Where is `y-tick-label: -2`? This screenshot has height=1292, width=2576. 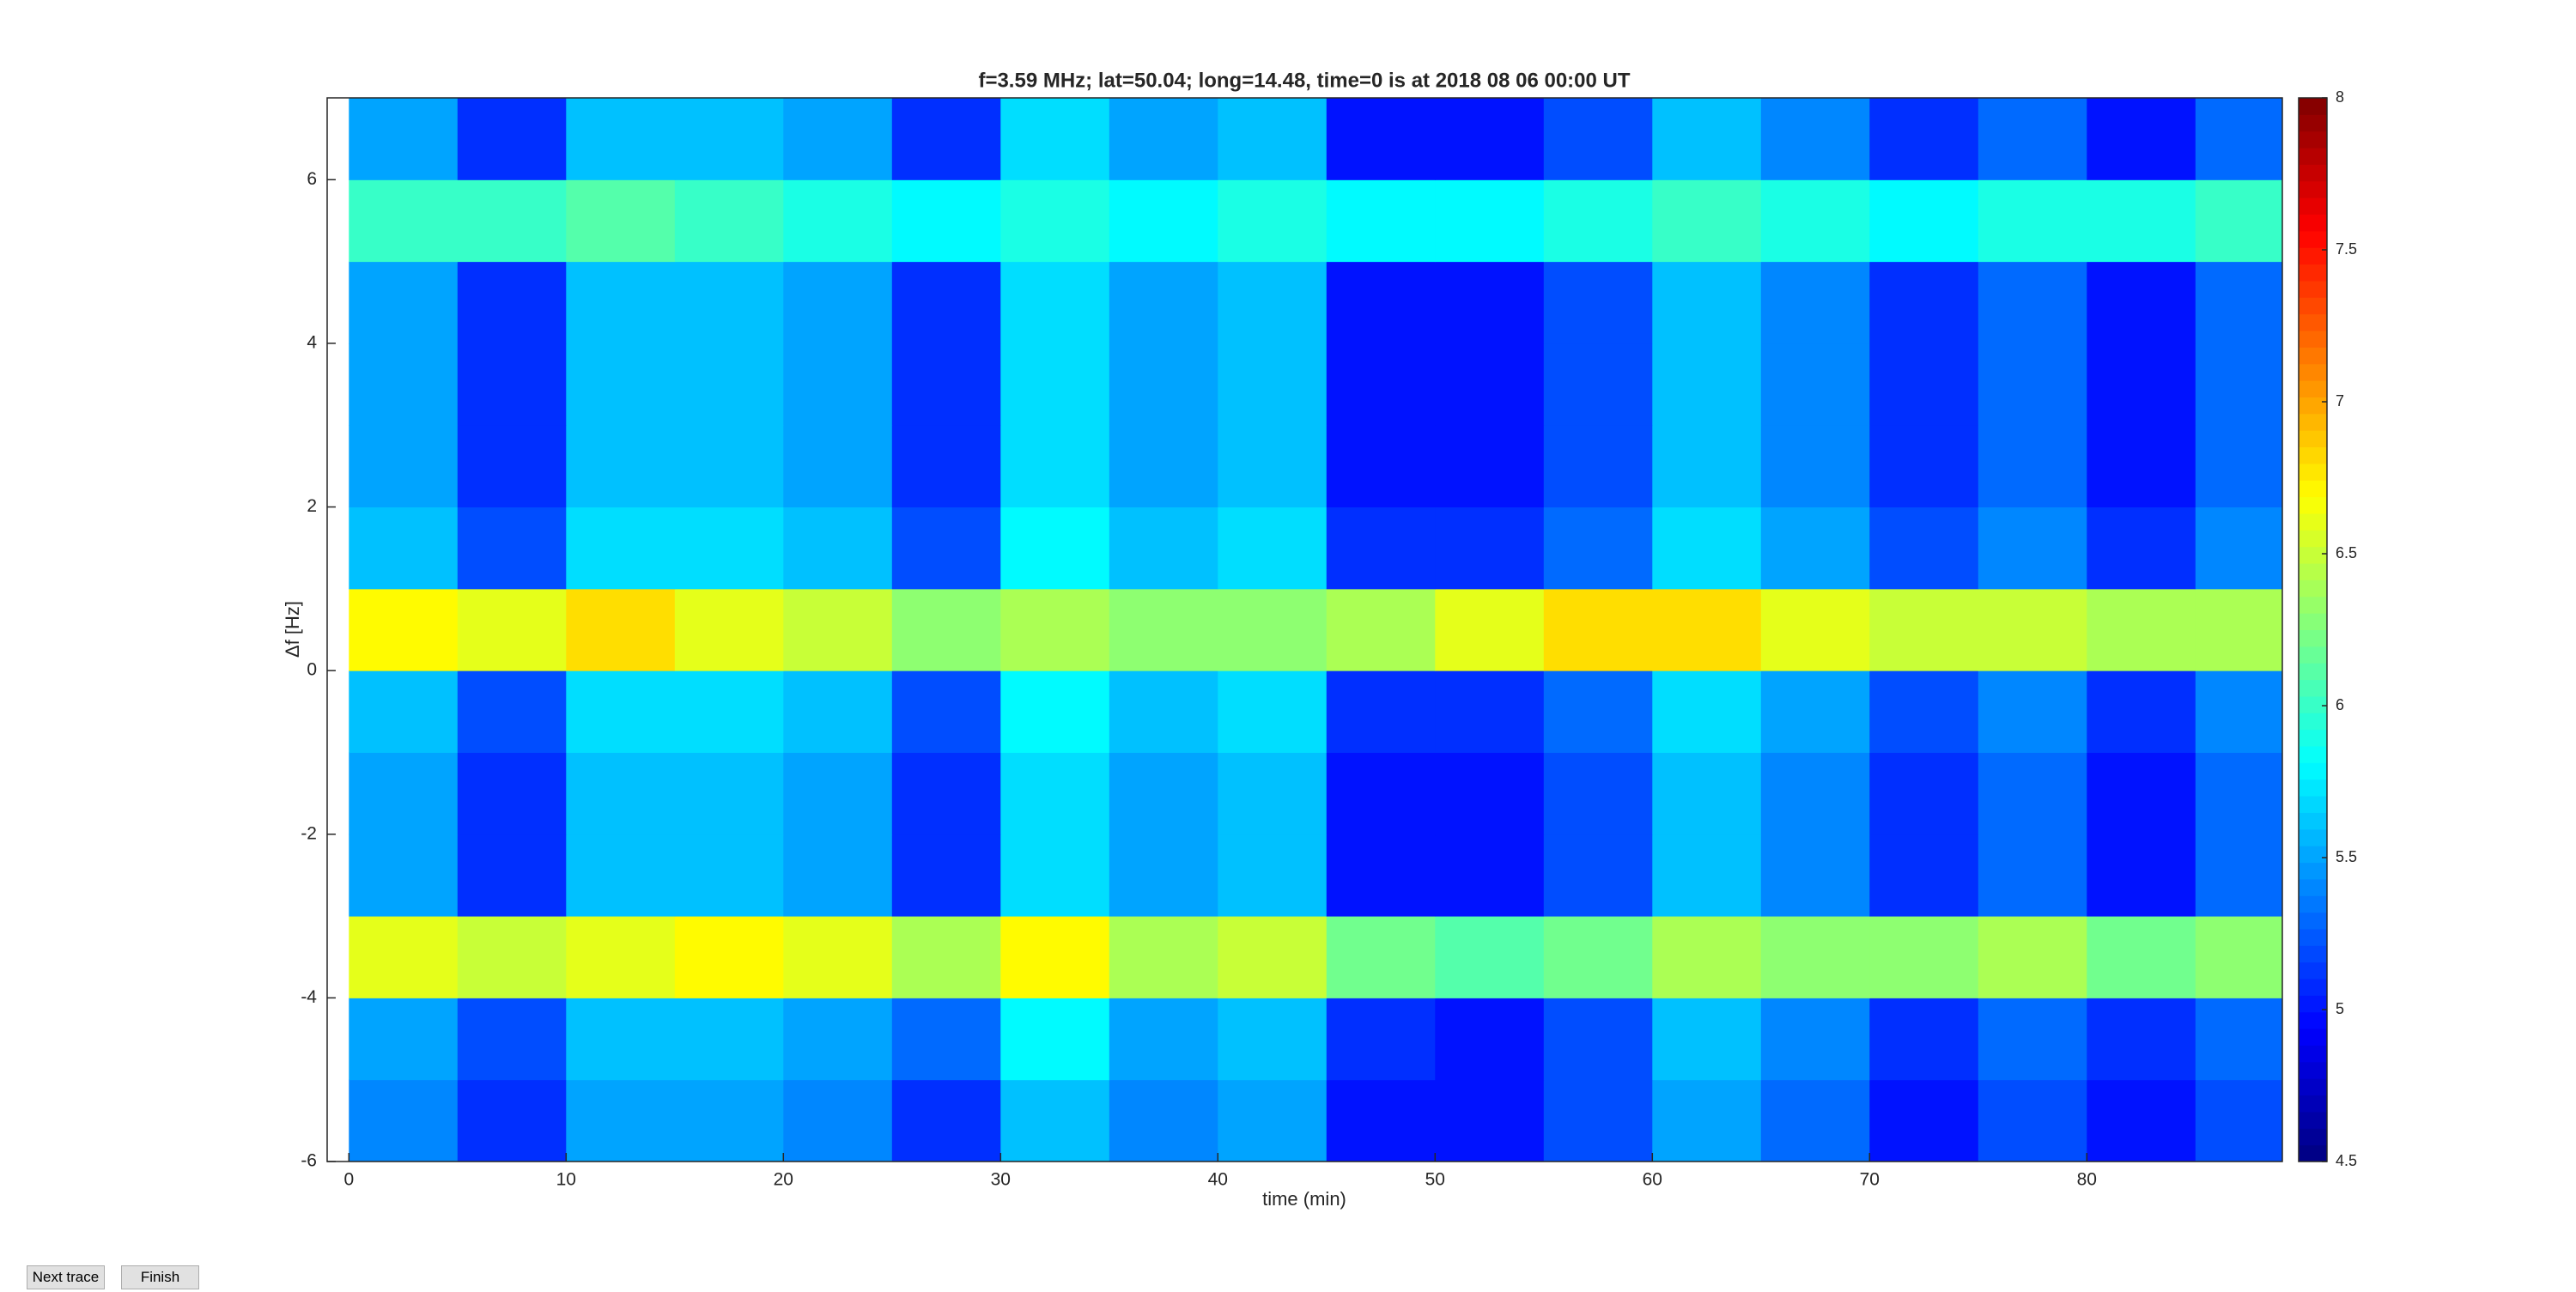 y-tick-label: -2 is located at coordinates (309, 833).